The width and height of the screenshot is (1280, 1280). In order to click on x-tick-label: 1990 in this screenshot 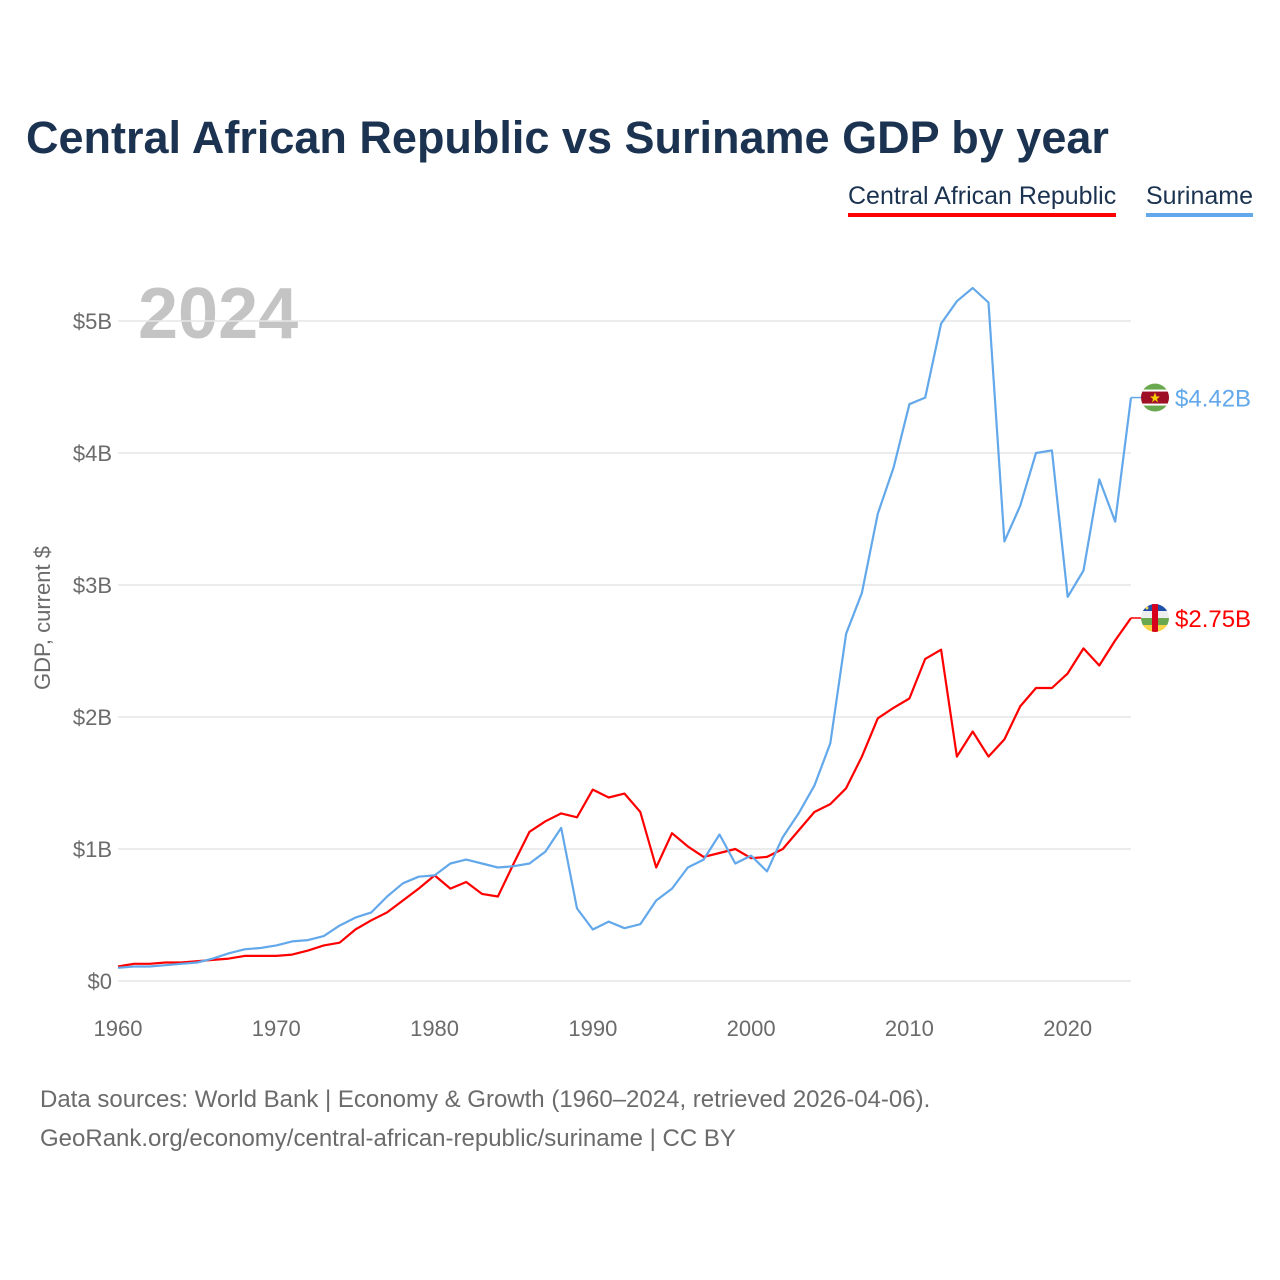, I will do `click(592, 1028)`.